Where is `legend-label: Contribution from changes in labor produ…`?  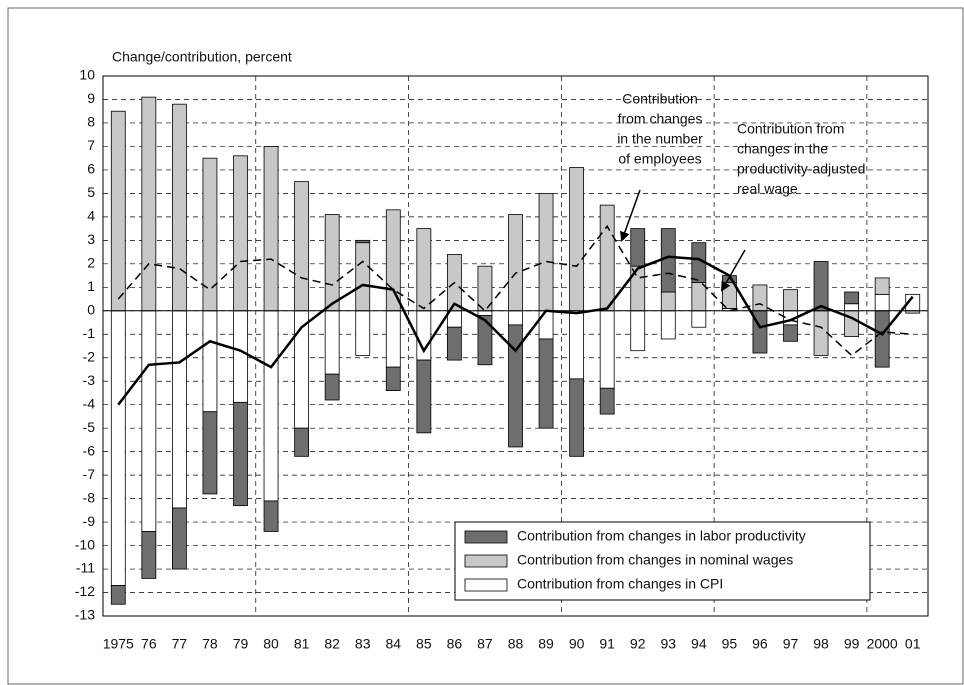 legend-label: Contribution from changes in labor produ… is located at coordinates (661, 536).